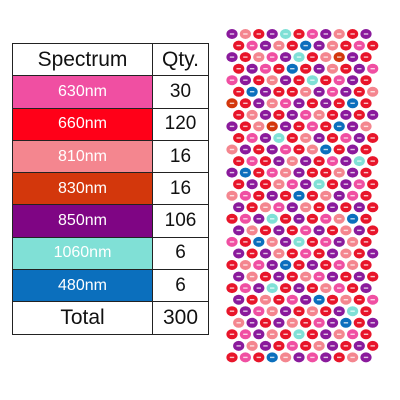 This screenshot has height=400, width=400. I want to click on qty-header: Qty., so click(180, 59).